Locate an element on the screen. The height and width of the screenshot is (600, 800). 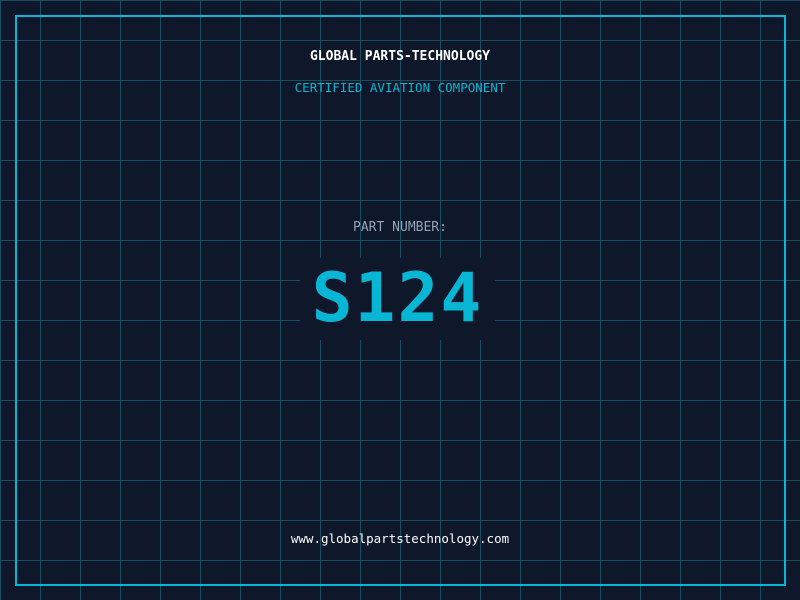
part-number-label: PART NUMBER: is located at coordinates (400, 227).